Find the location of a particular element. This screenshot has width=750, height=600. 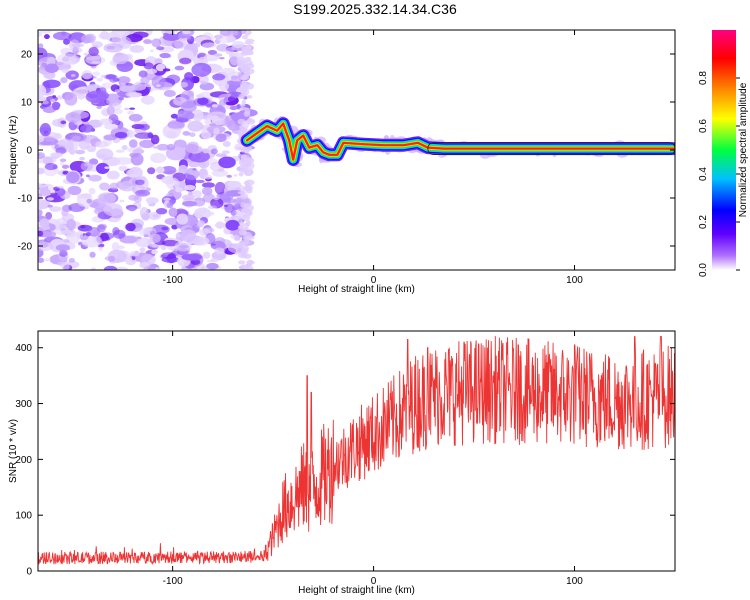

colorbar-tick-label: 0.2 is located at coordinates (703, 222).